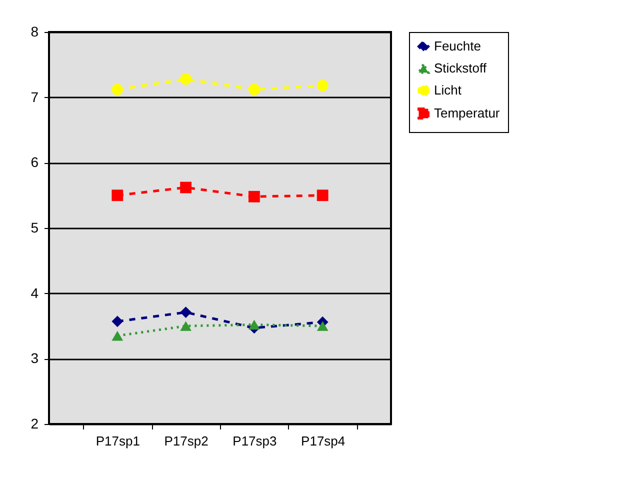 The height and width of the screenshot is (486, 624). What do you see at coordinates (34, 32) in the screenshot?
I see `y-tick-label: 8` at bounding box center [34, 32].